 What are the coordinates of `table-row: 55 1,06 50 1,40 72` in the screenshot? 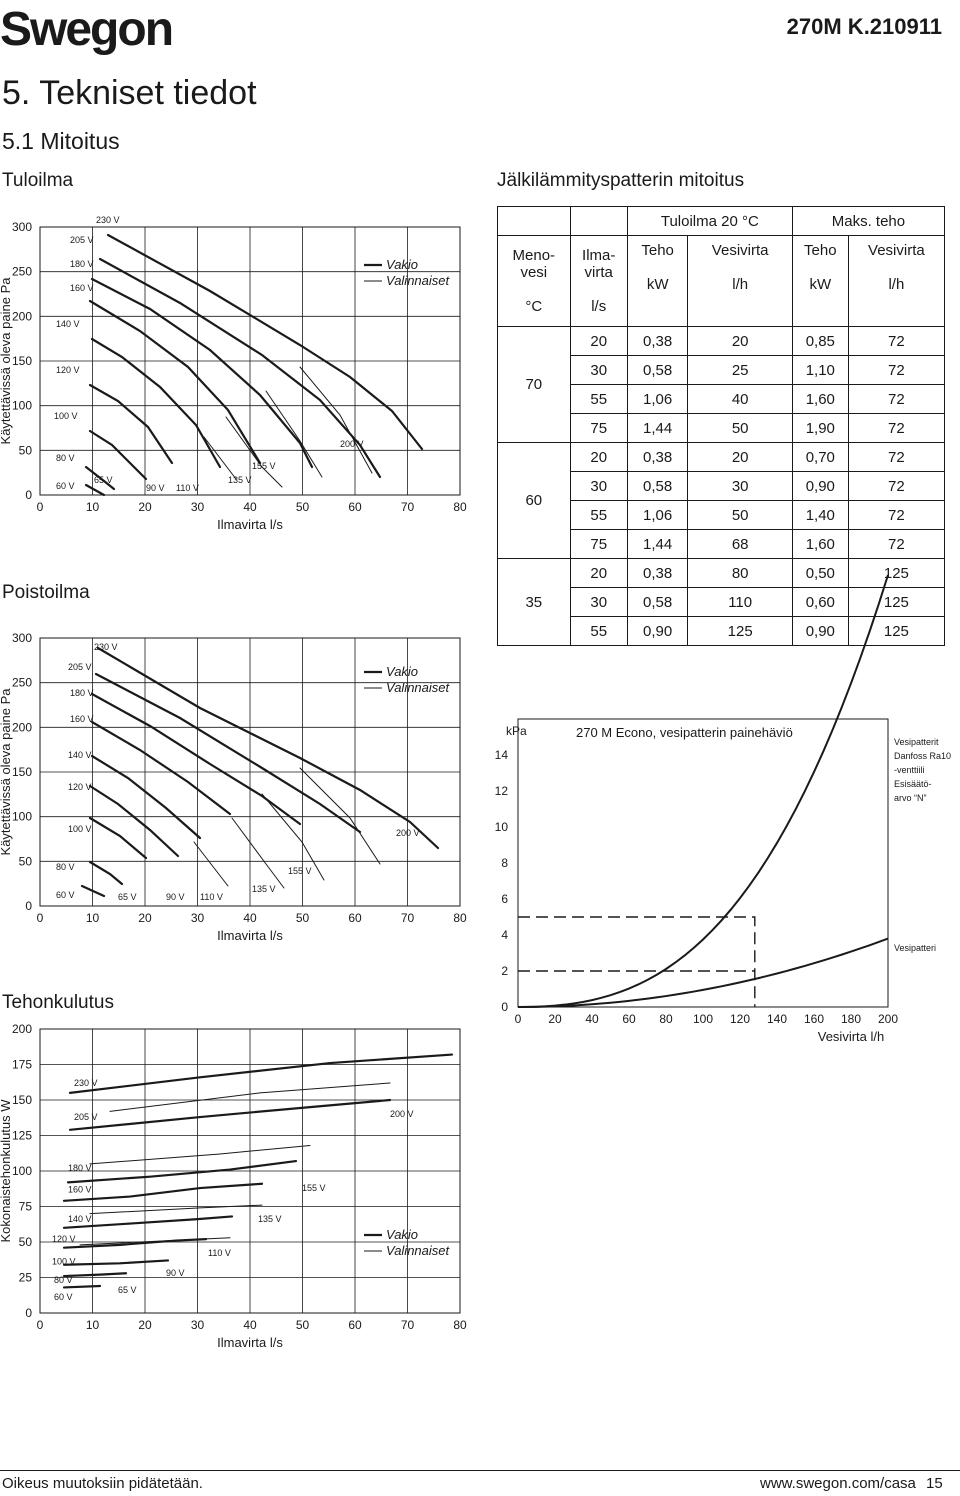 It's located at (722, 515).